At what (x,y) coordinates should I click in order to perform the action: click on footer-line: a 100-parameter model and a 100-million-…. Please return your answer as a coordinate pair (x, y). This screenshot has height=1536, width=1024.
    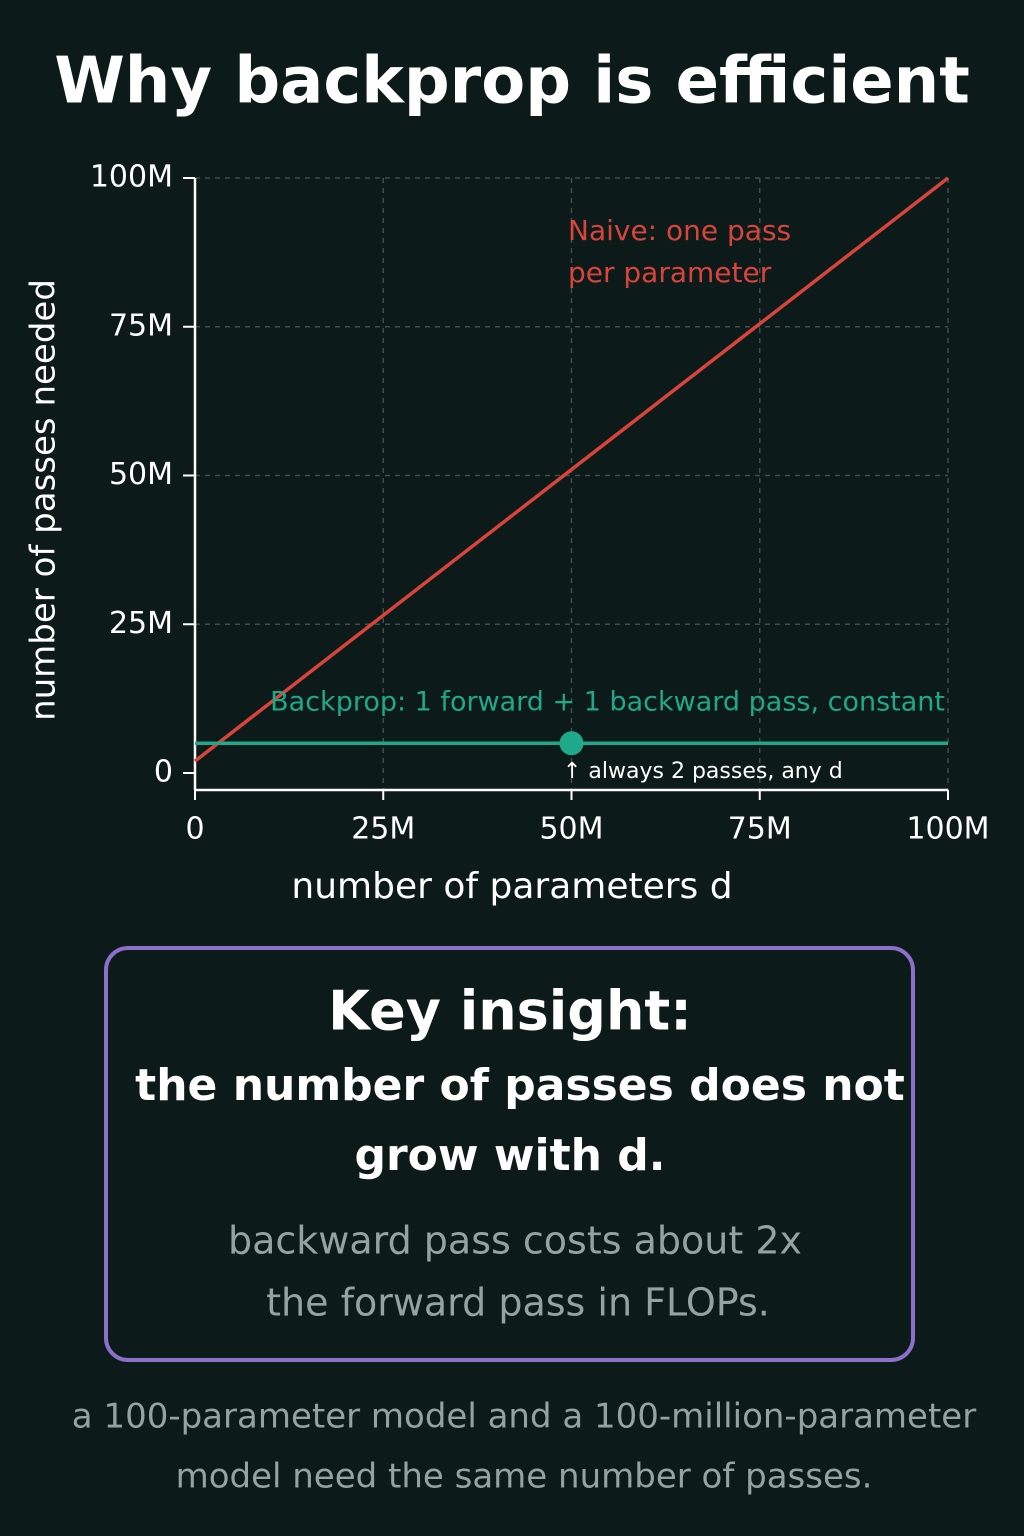
    Looking at the image, I should click on (524, 1417).